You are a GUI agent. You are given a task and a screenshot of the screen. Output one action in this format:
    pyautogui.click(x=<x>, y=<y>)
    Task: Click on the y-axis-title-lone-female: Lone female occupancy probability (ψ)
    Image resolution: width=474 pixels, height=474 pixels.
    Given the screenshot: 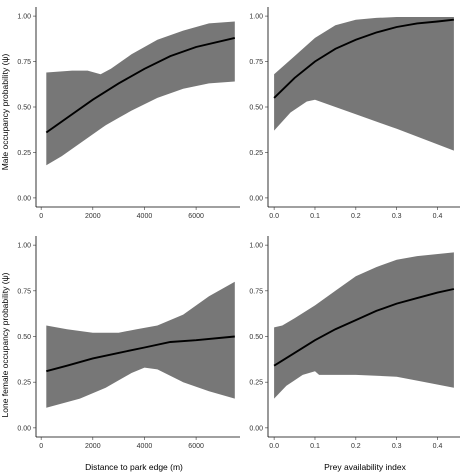 What is the action you would take?
    pyautogui.click(x=5, y=344)
    